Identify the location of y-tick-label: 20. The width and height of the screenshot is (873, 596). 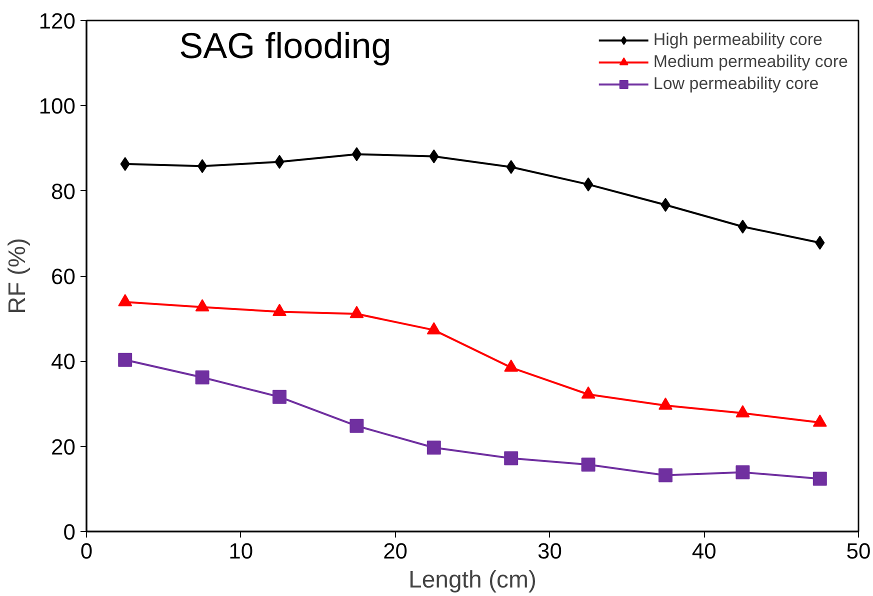
(63, 447).